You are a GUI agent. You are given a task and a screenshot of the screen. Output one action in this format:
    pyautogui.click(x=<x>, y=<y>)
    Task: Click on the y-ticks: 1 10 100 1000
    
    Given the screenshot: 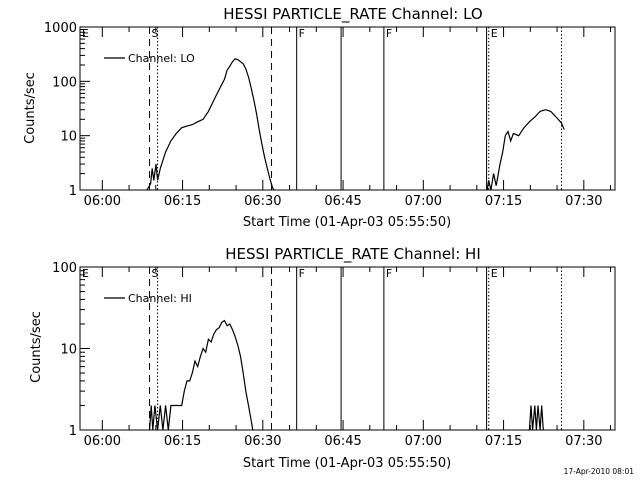 What is the action you would take?
    pyautogui.click(x=67, y=110)
    